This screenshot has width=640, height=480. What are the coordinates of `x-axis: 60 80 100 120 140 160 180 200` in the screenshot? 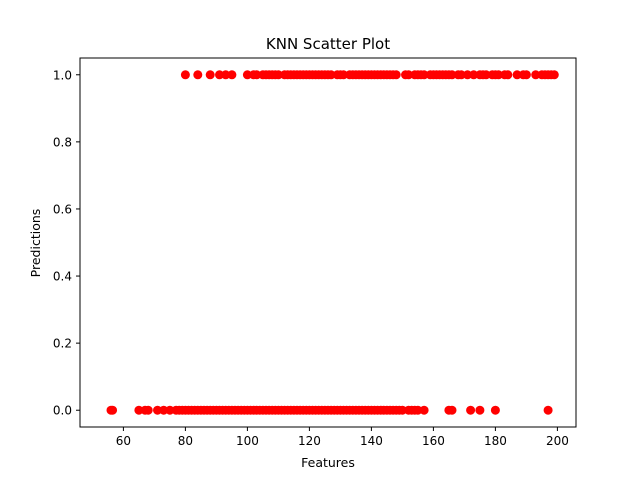 It's located at (342, 437).